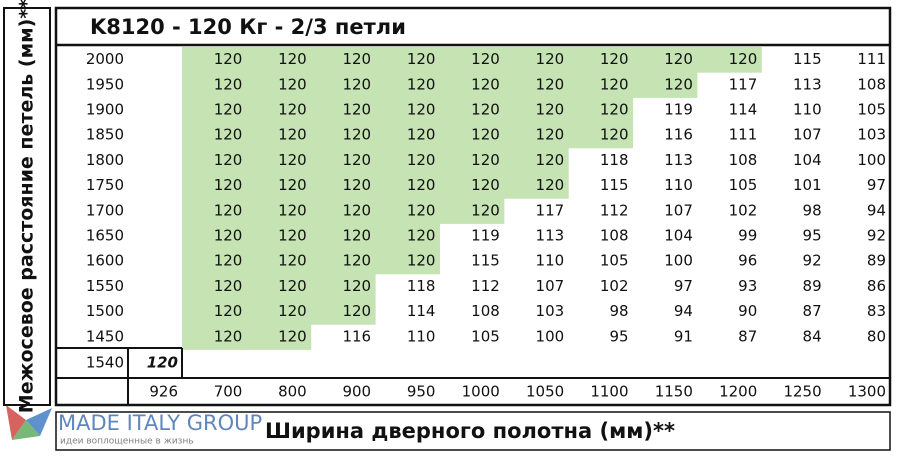 Image resolution: width=900 pixels, height=456 pixels. I want to click on x-label-frame, so click(473, 431).